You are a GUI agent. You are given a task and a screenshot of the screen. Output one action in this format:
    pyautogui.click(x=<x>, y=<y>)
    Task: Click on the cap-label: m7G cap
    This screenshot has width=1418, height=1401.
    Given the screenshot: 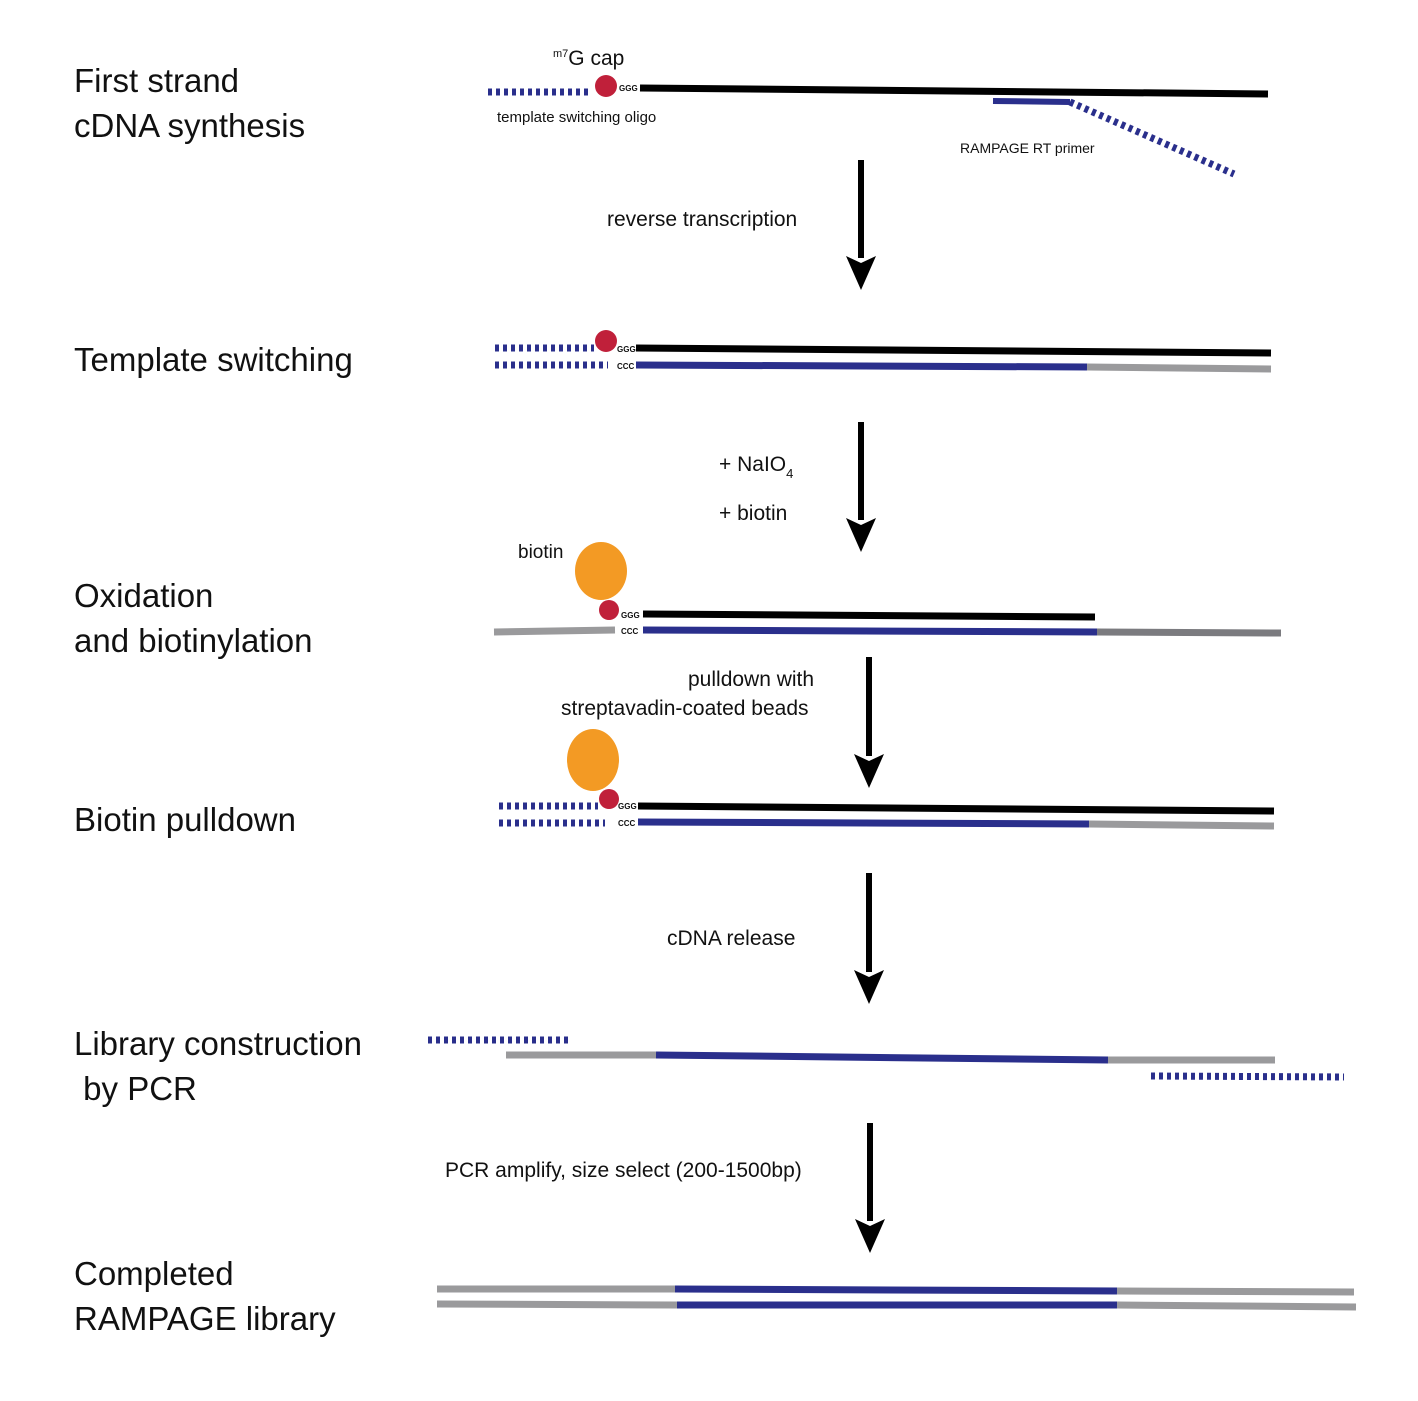 What is the action you would take?
    pyautogui.click(x=588, y=58)
    